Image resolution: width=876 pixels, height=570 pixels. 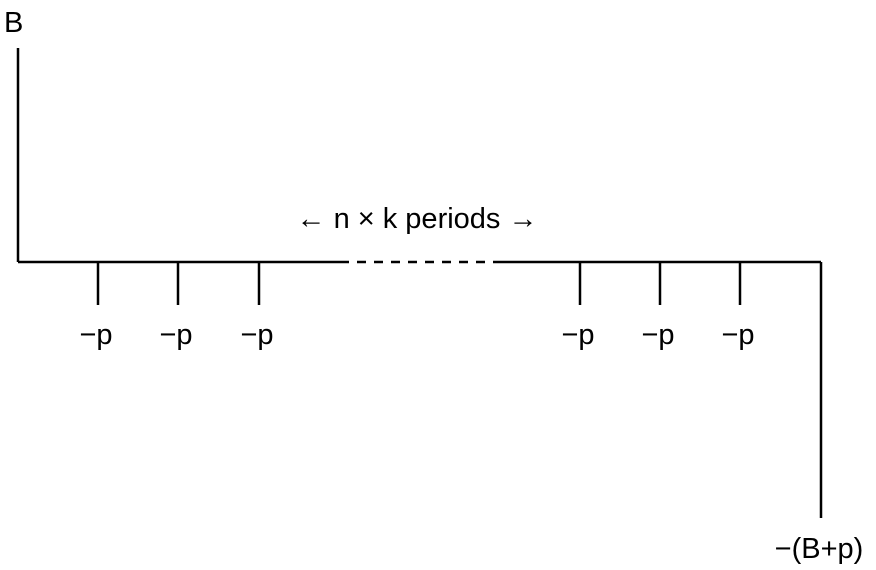 I want to click on periods-label: ← n × k periods →, so click(x=417, y=219).